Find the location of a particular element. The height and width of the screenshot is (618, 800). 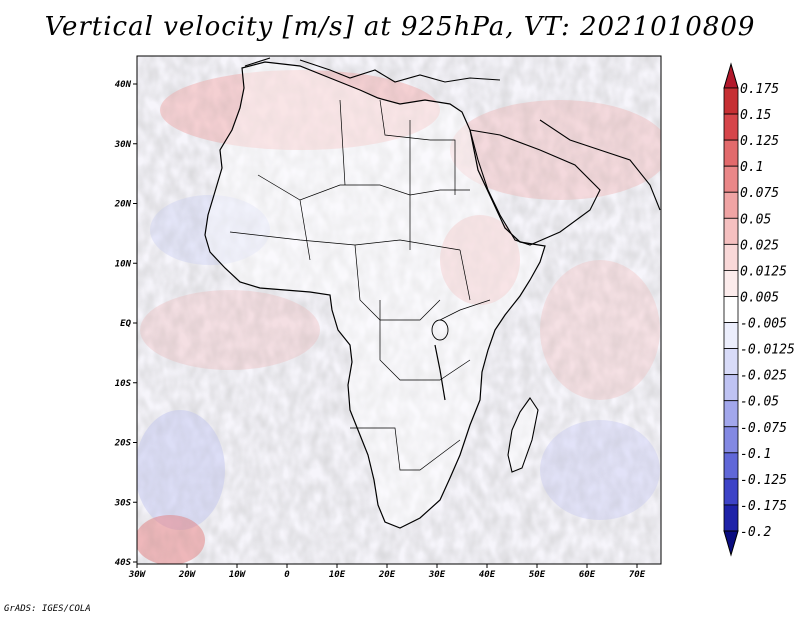

lon-tick-label: 20W is located at coordinates (187, 575).